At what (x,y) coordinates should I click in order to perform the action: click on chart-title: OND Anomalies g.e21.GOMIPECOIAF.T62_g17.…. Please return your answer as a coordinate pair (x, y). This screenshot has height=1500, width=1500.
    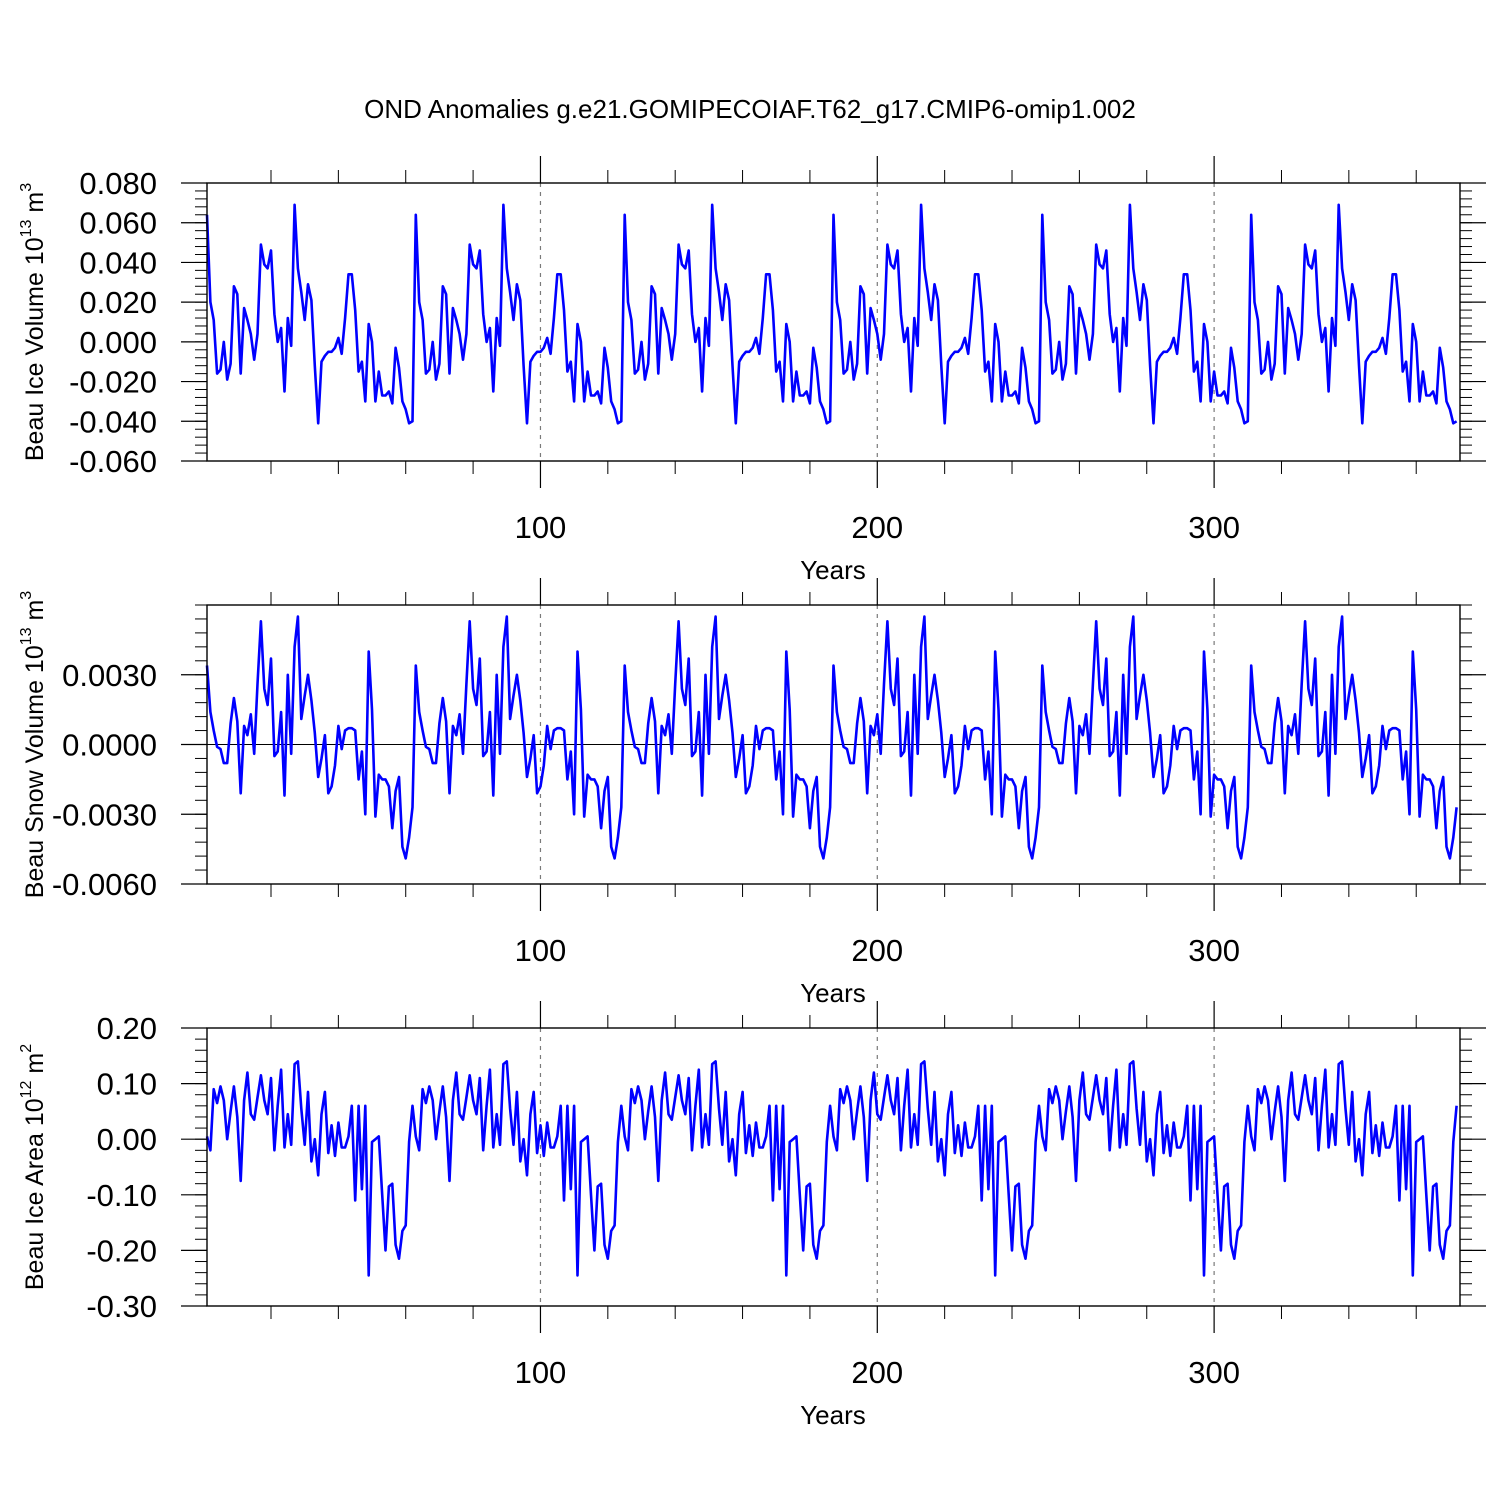
    Looking at the image, I should click on (750, 109).